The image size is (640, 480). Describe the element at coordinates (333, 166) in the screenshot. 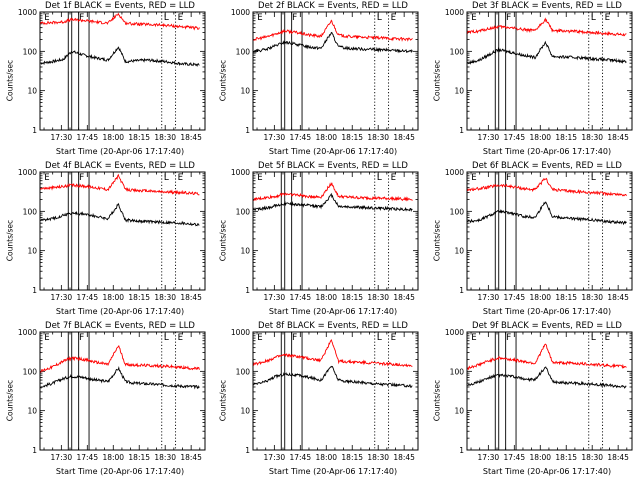

I see `panel-title: Det 5f BLACK = Events, RED = LLD` at that location.